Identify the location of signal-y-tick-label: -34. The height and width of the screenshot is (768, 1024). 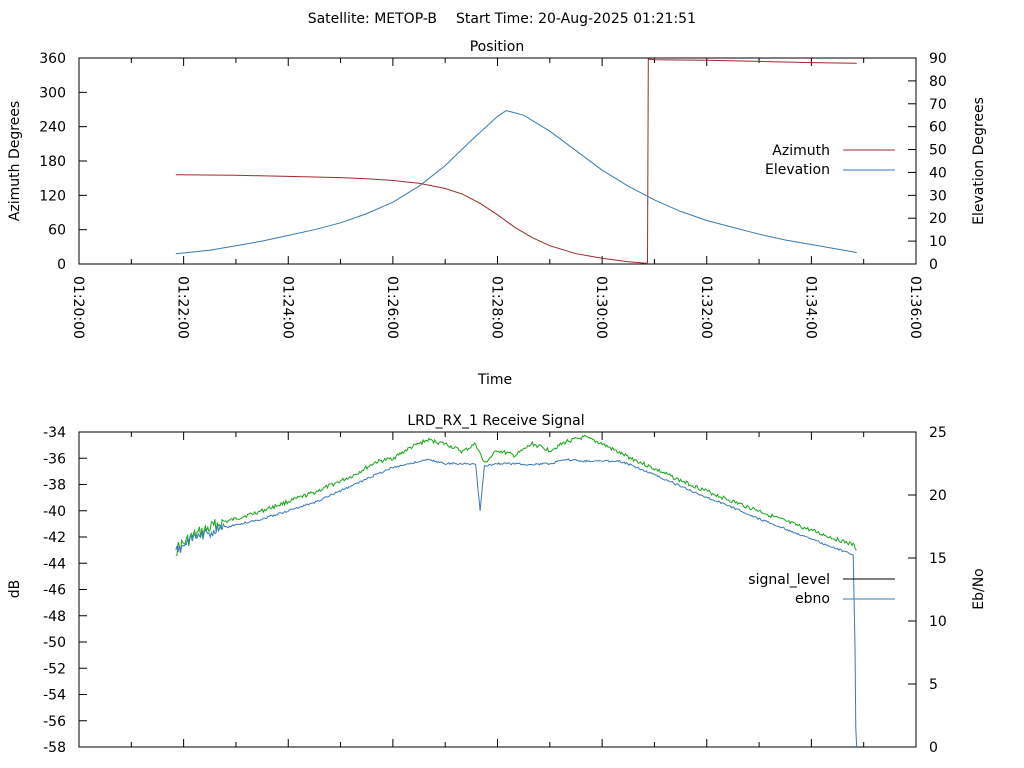
(54, 433).